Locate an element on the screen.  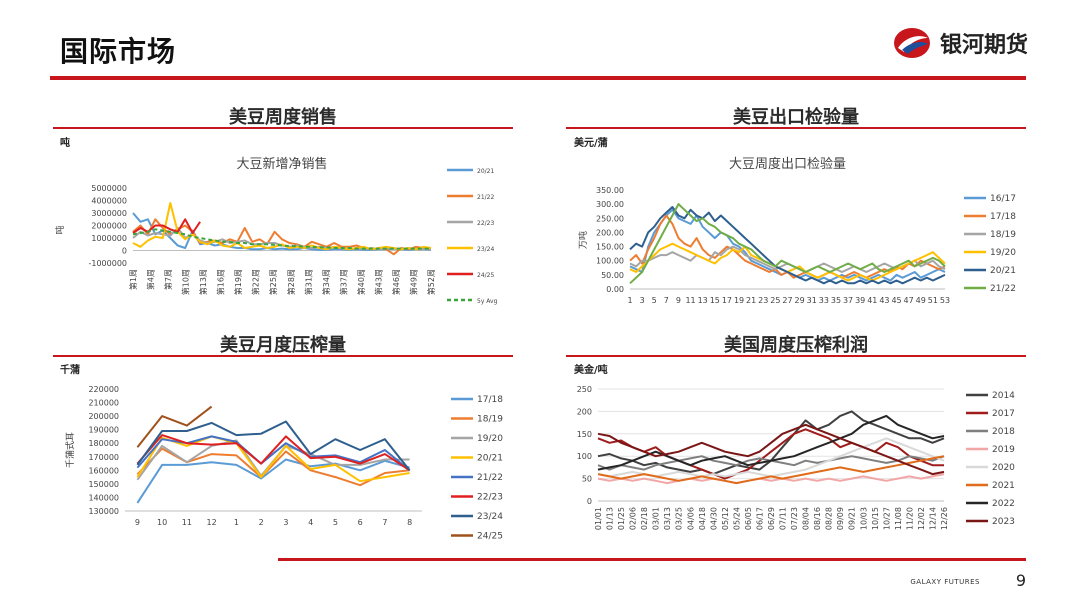
x-tick-label: 12/02 is located at coordinates (921, 518).